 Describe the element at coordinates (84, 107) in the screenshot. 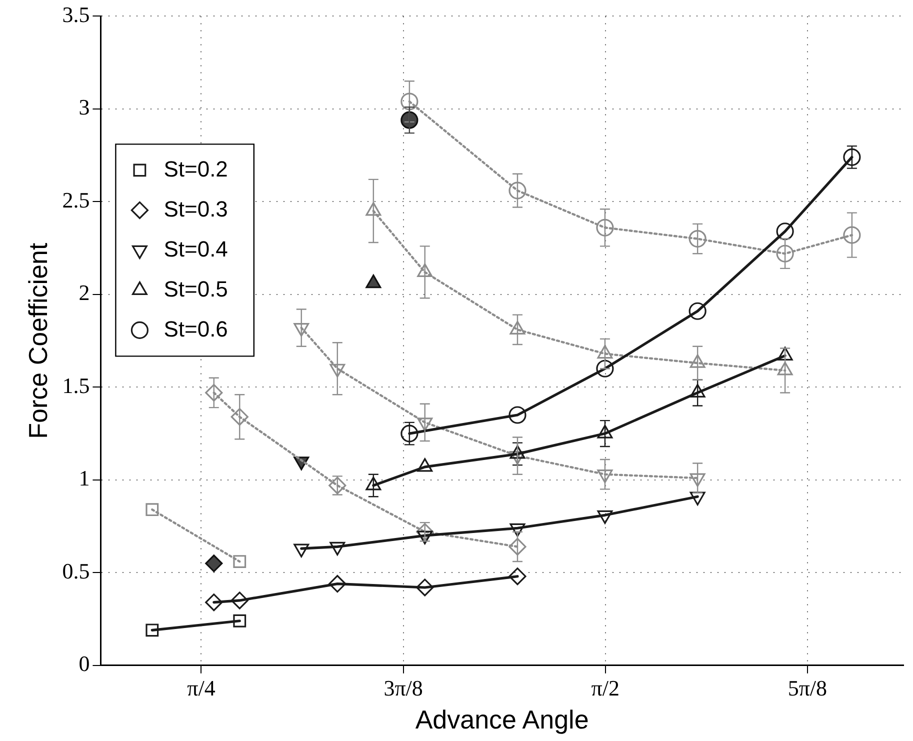

I see `y-tick-label: 3` at that location.